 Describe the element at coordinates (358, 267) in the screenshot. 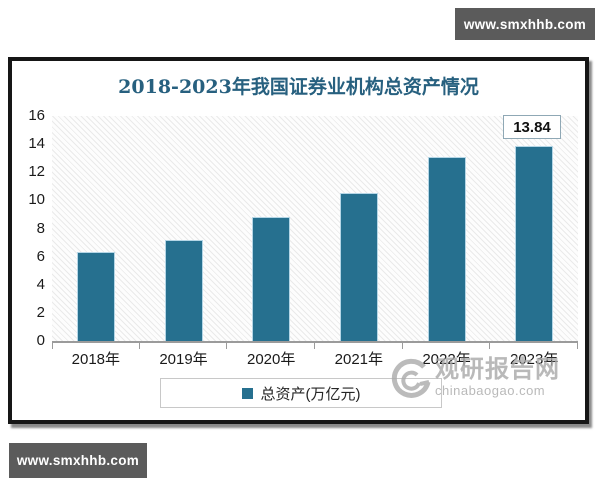

I see `bar-2021` at that location.